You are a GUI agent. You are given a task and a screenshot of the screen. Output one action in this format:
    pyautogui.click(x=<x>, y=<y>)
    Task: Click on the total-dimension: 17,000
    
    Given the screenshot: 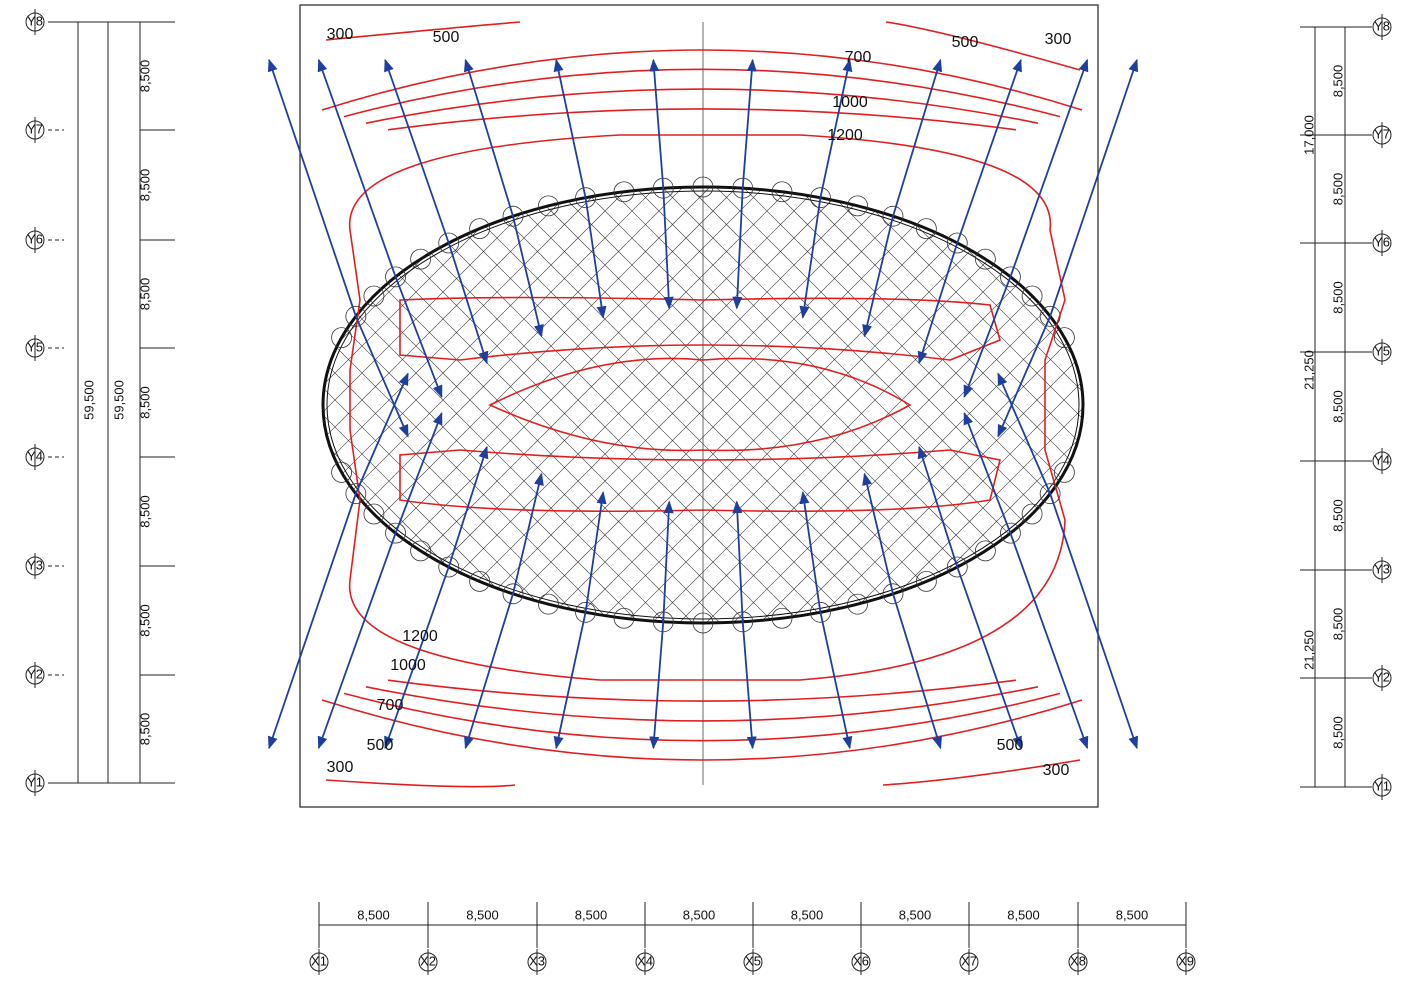 What is the action you would take?
    pyautogui.click(x=1308, y=135)
    